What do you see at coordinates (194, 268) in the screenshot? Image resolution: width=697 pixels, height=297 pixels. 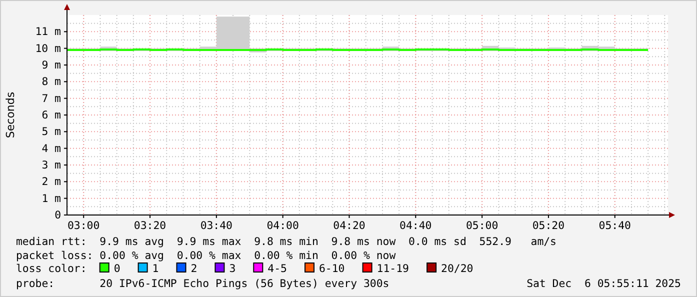 I see `legend-label: 2` at bounding box center [194, 268].